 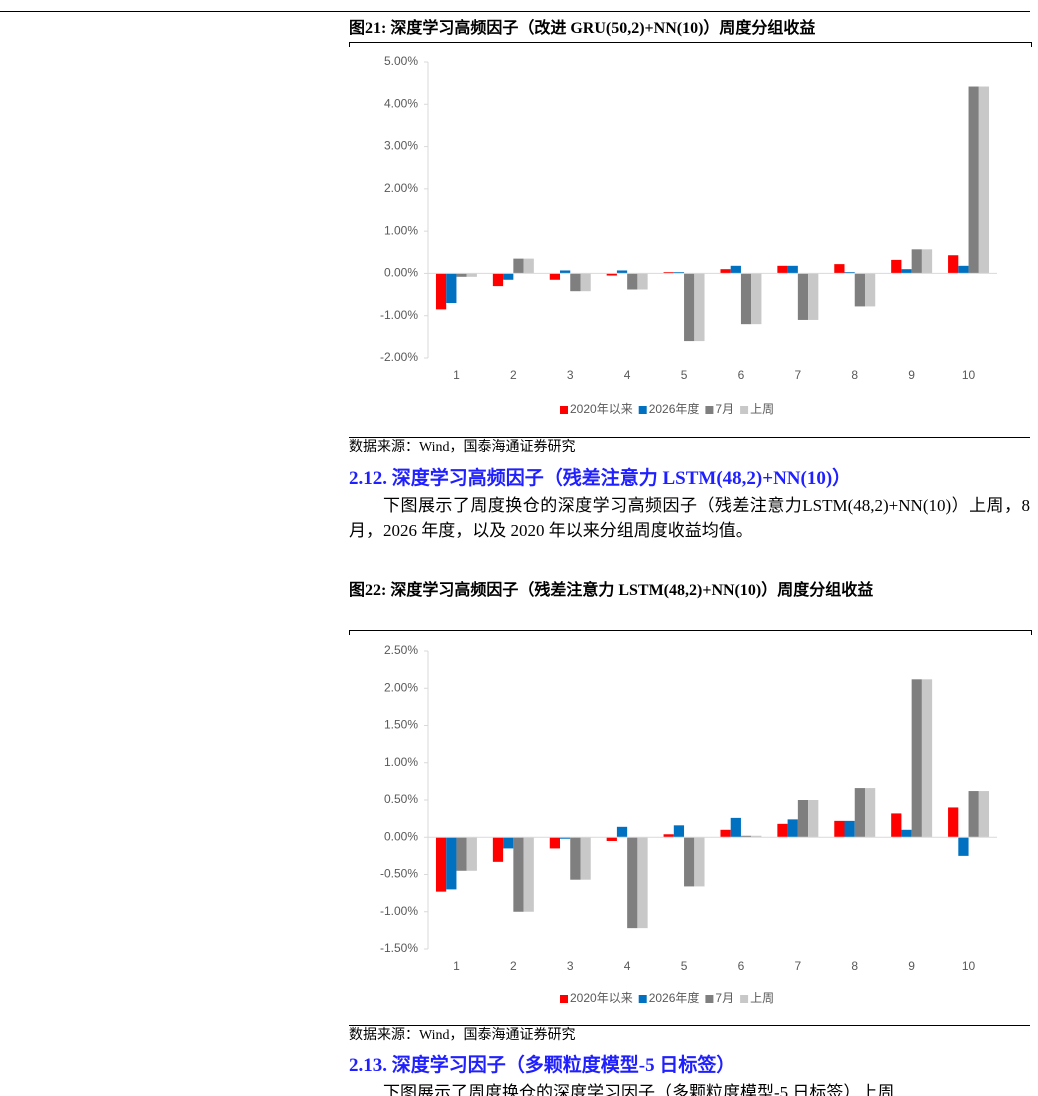 What do you see at coordinates (401, 146) in the screenshot?
I see `y-tick-label: 3.00%` at bounding box center [401, 146].